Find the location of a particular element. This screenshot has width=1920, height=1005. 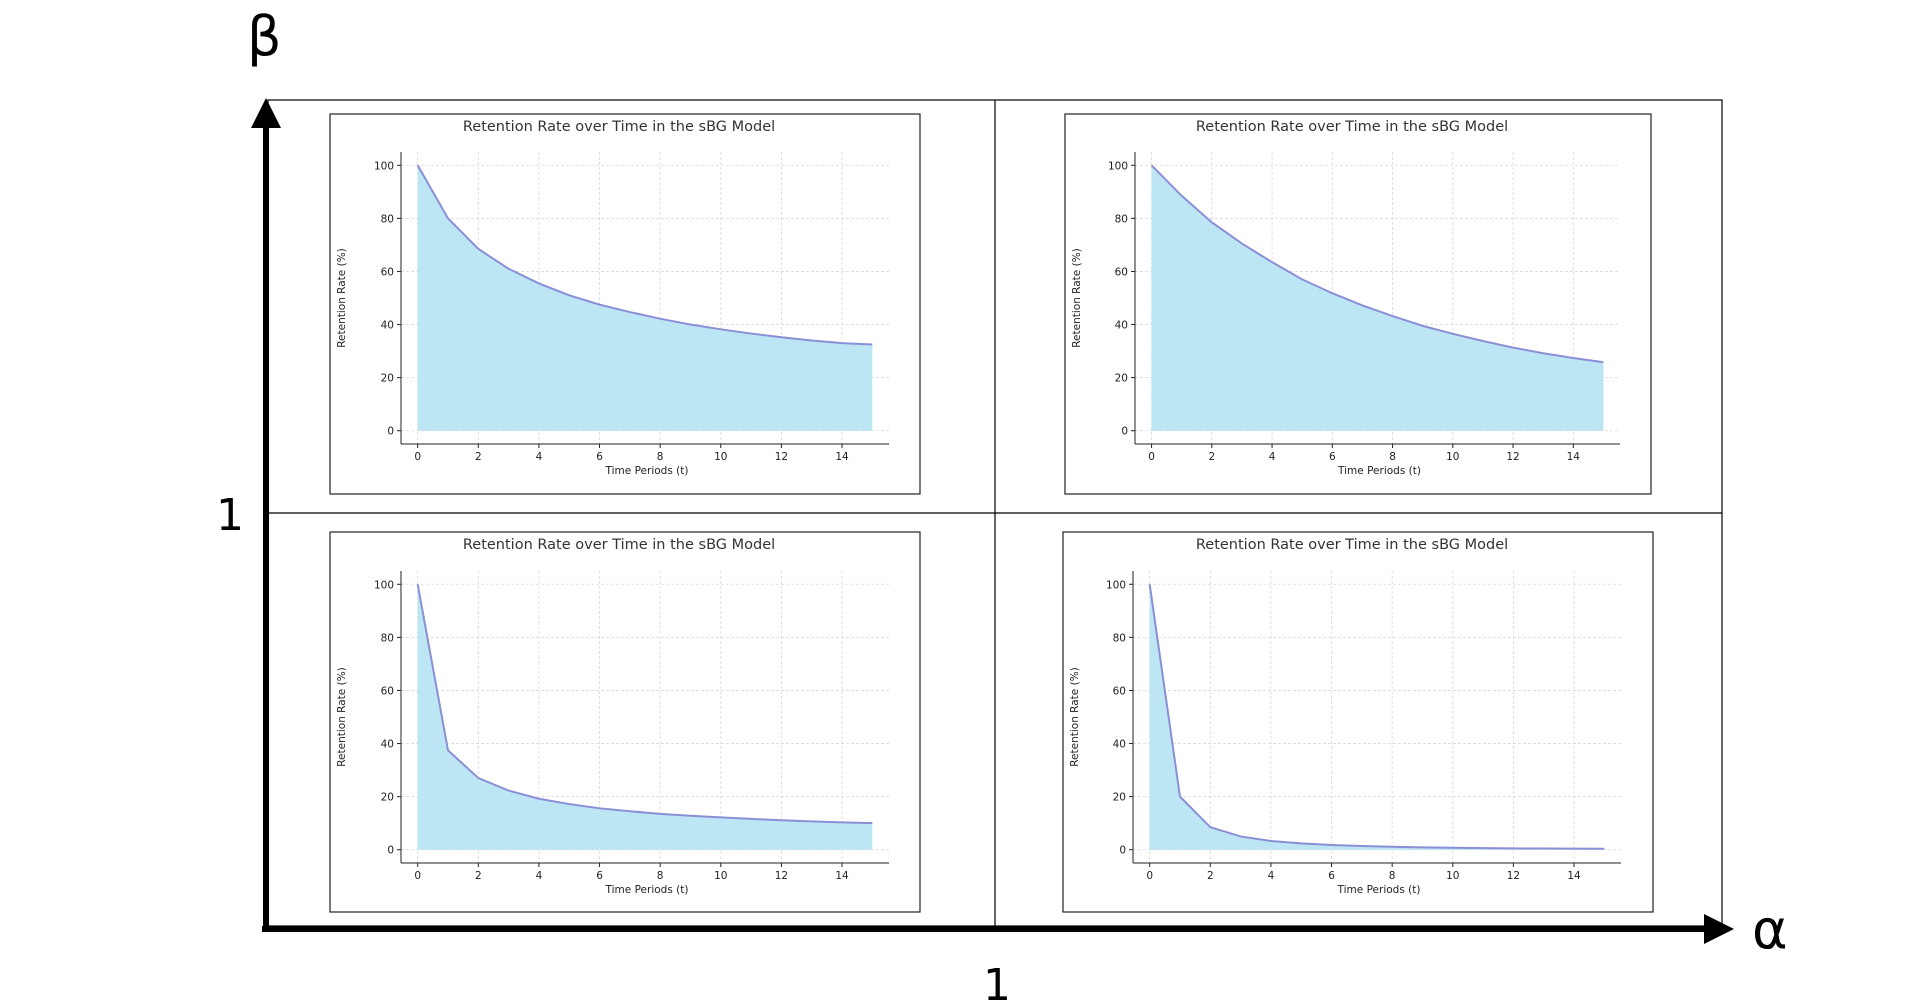

alpha-unit-mark: 1 is located at coordinates (997, 982).